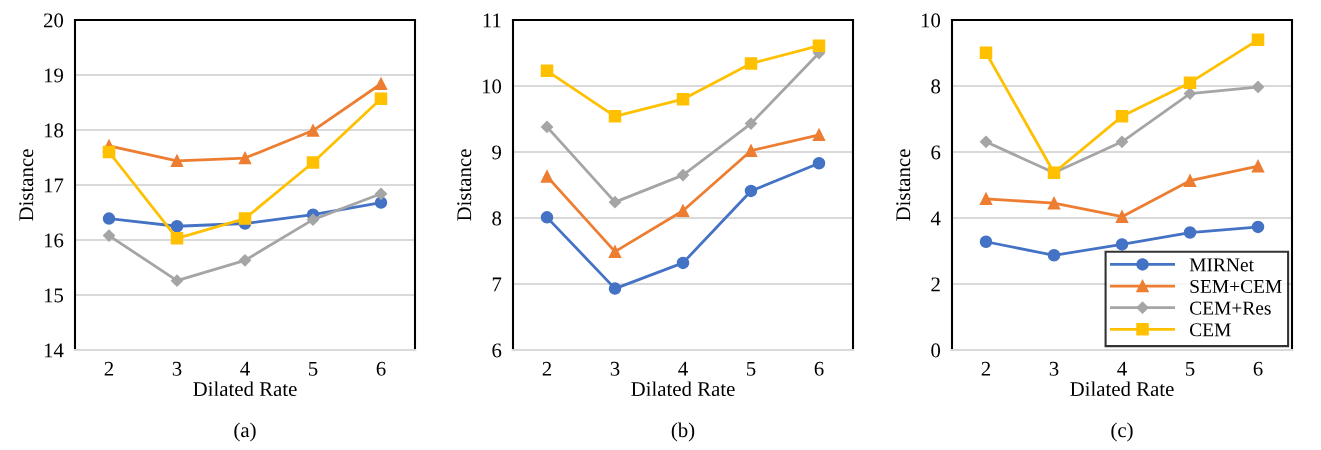  What do you see at coordinates (54, 350) in the screenshot?
I see `y-tick-label: 14` at bounding box center [54, 350].